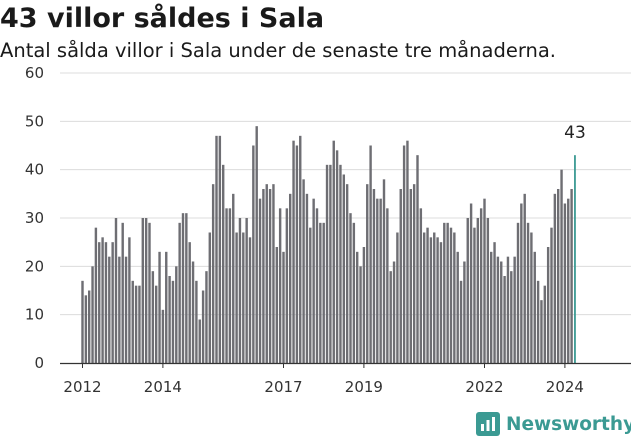  Describe the element at coordinates (568, 424) in the screenshot. I see `brand-name: Newsworthy` at that location.